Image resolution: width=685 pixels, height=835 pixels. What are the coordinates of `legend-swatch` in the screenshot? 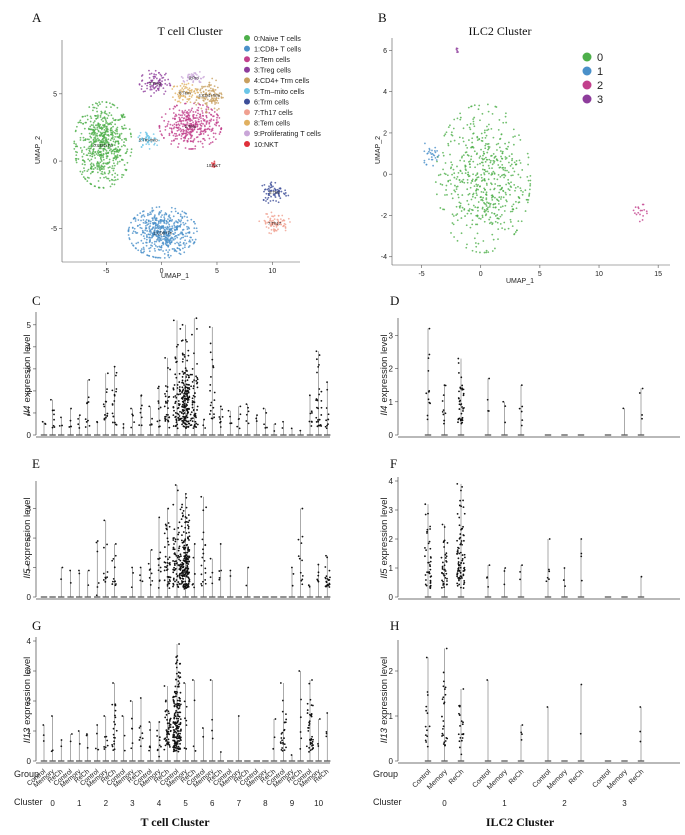 It's located at (587, 57).